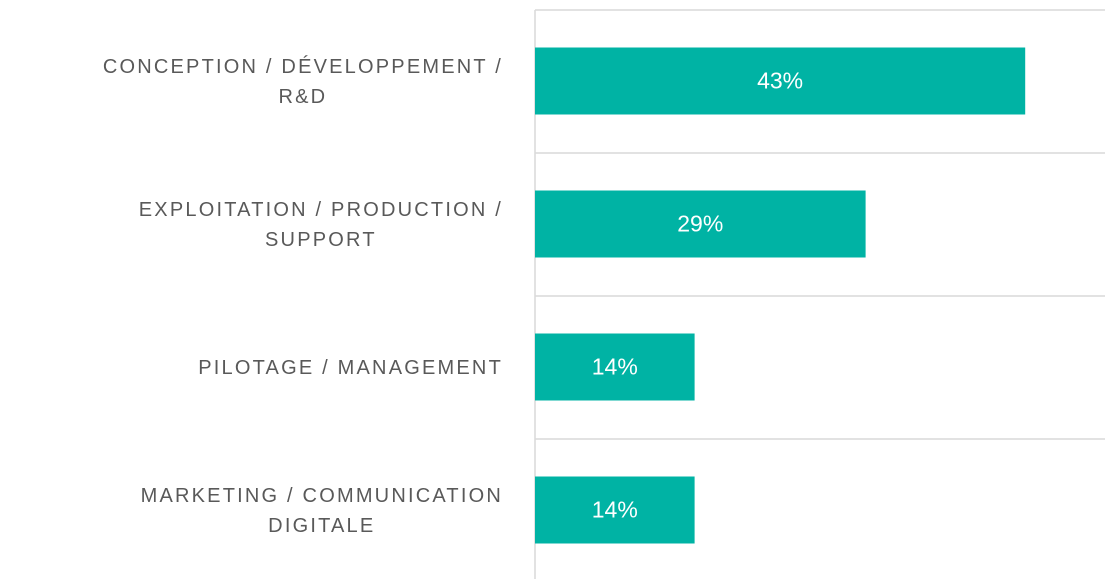 This screenshot has width=1107, height=579. Describe the element at coordinates (321, 510) in the screenshot. I see `category-label: MARKETING / COMMUNICATION DIGITALE` at that location.